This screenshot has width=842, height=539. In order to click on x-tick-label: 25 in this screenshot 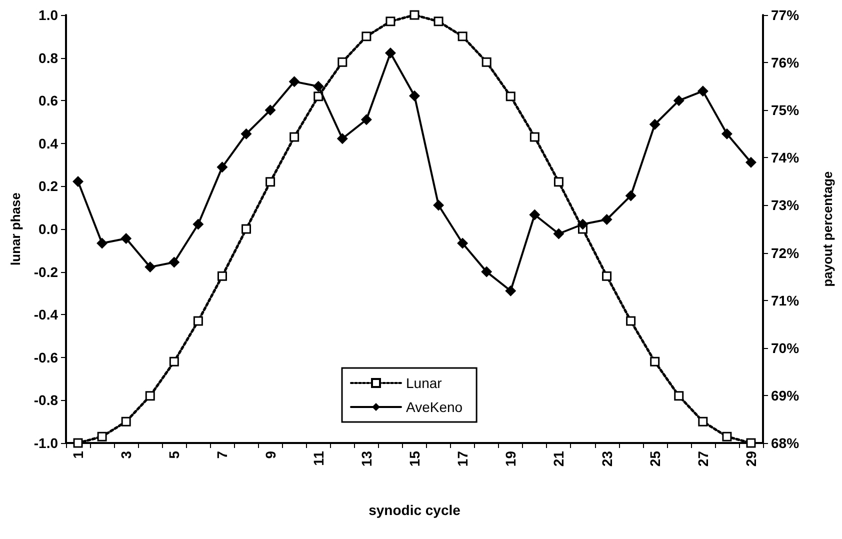, I will do `click(654, 458)`.